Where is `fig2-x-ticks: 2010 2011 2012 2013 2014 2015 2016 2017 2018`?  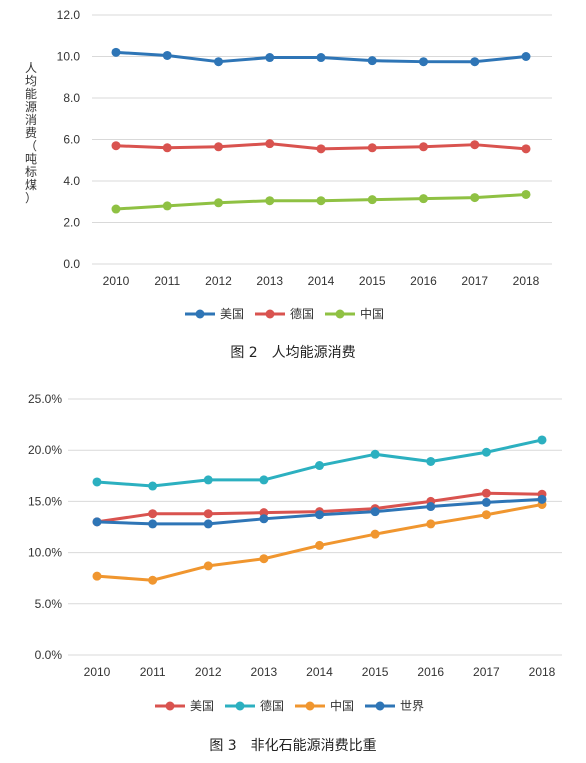
fig2-x-ticks: 2010 2011 2012 2013 2014 2015 2016 2017 2018 is located at coordinates (321, 281).